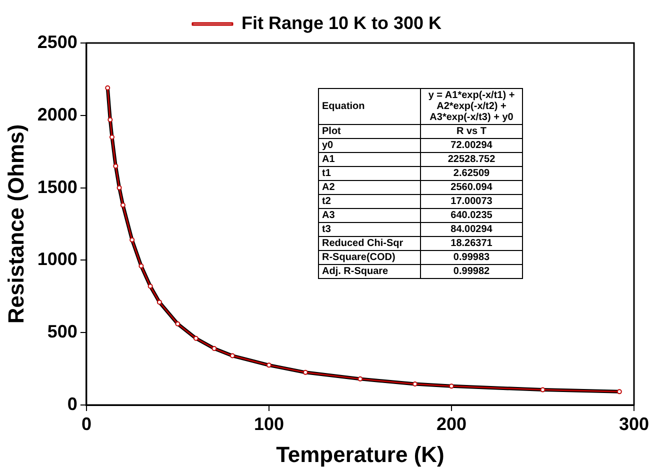 The height and width of the screenshot is (473, 659). Describe the element at coordinates (341, 22) in the screenshot. I see `legend-label: Fit Range 10 K to 300 K` at that location.